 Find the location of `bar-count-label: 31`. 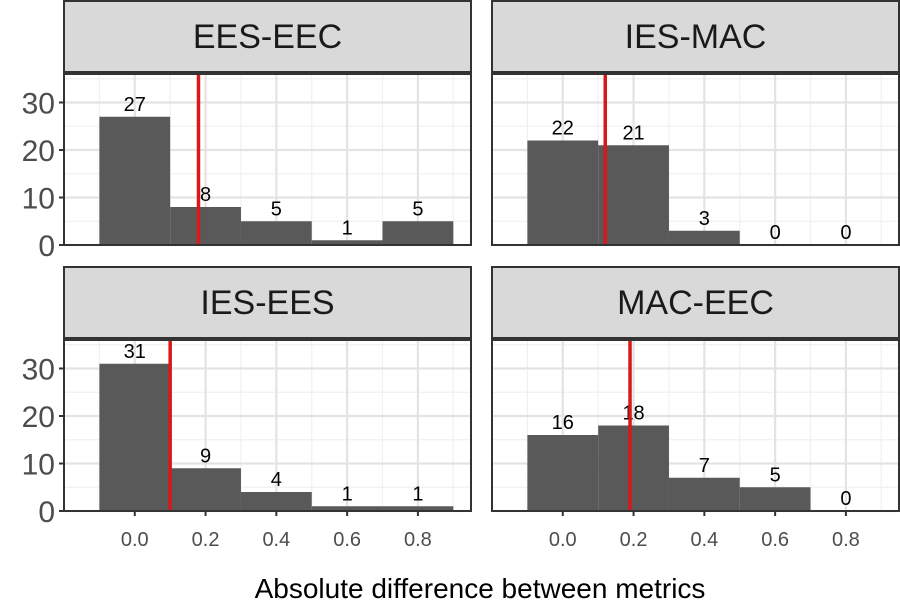

bar-count-label: 31 is located at coordinates (135, 352).